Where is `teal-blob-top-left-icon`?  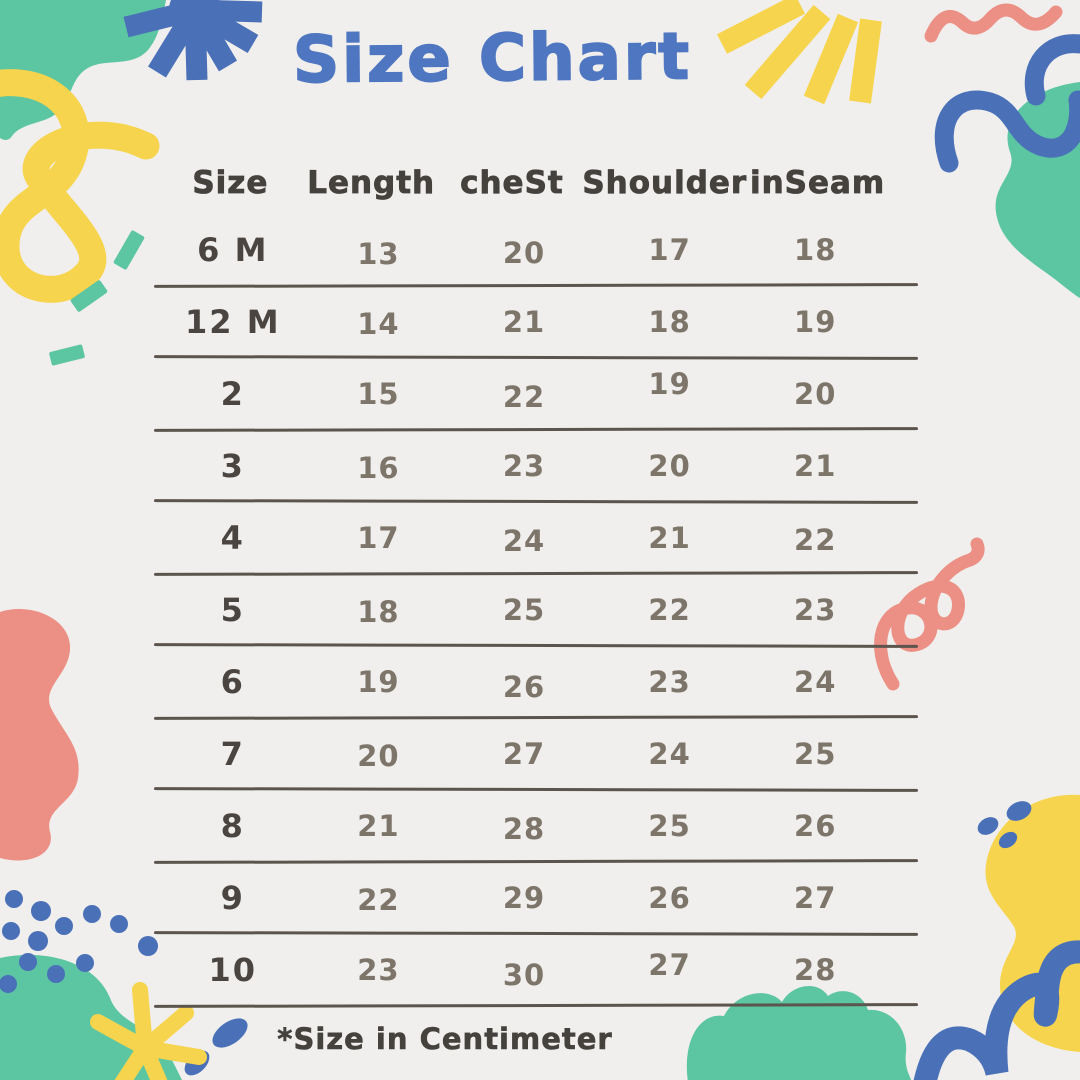 teal-blob-top-left-icon is located at coordinates (83, 70).